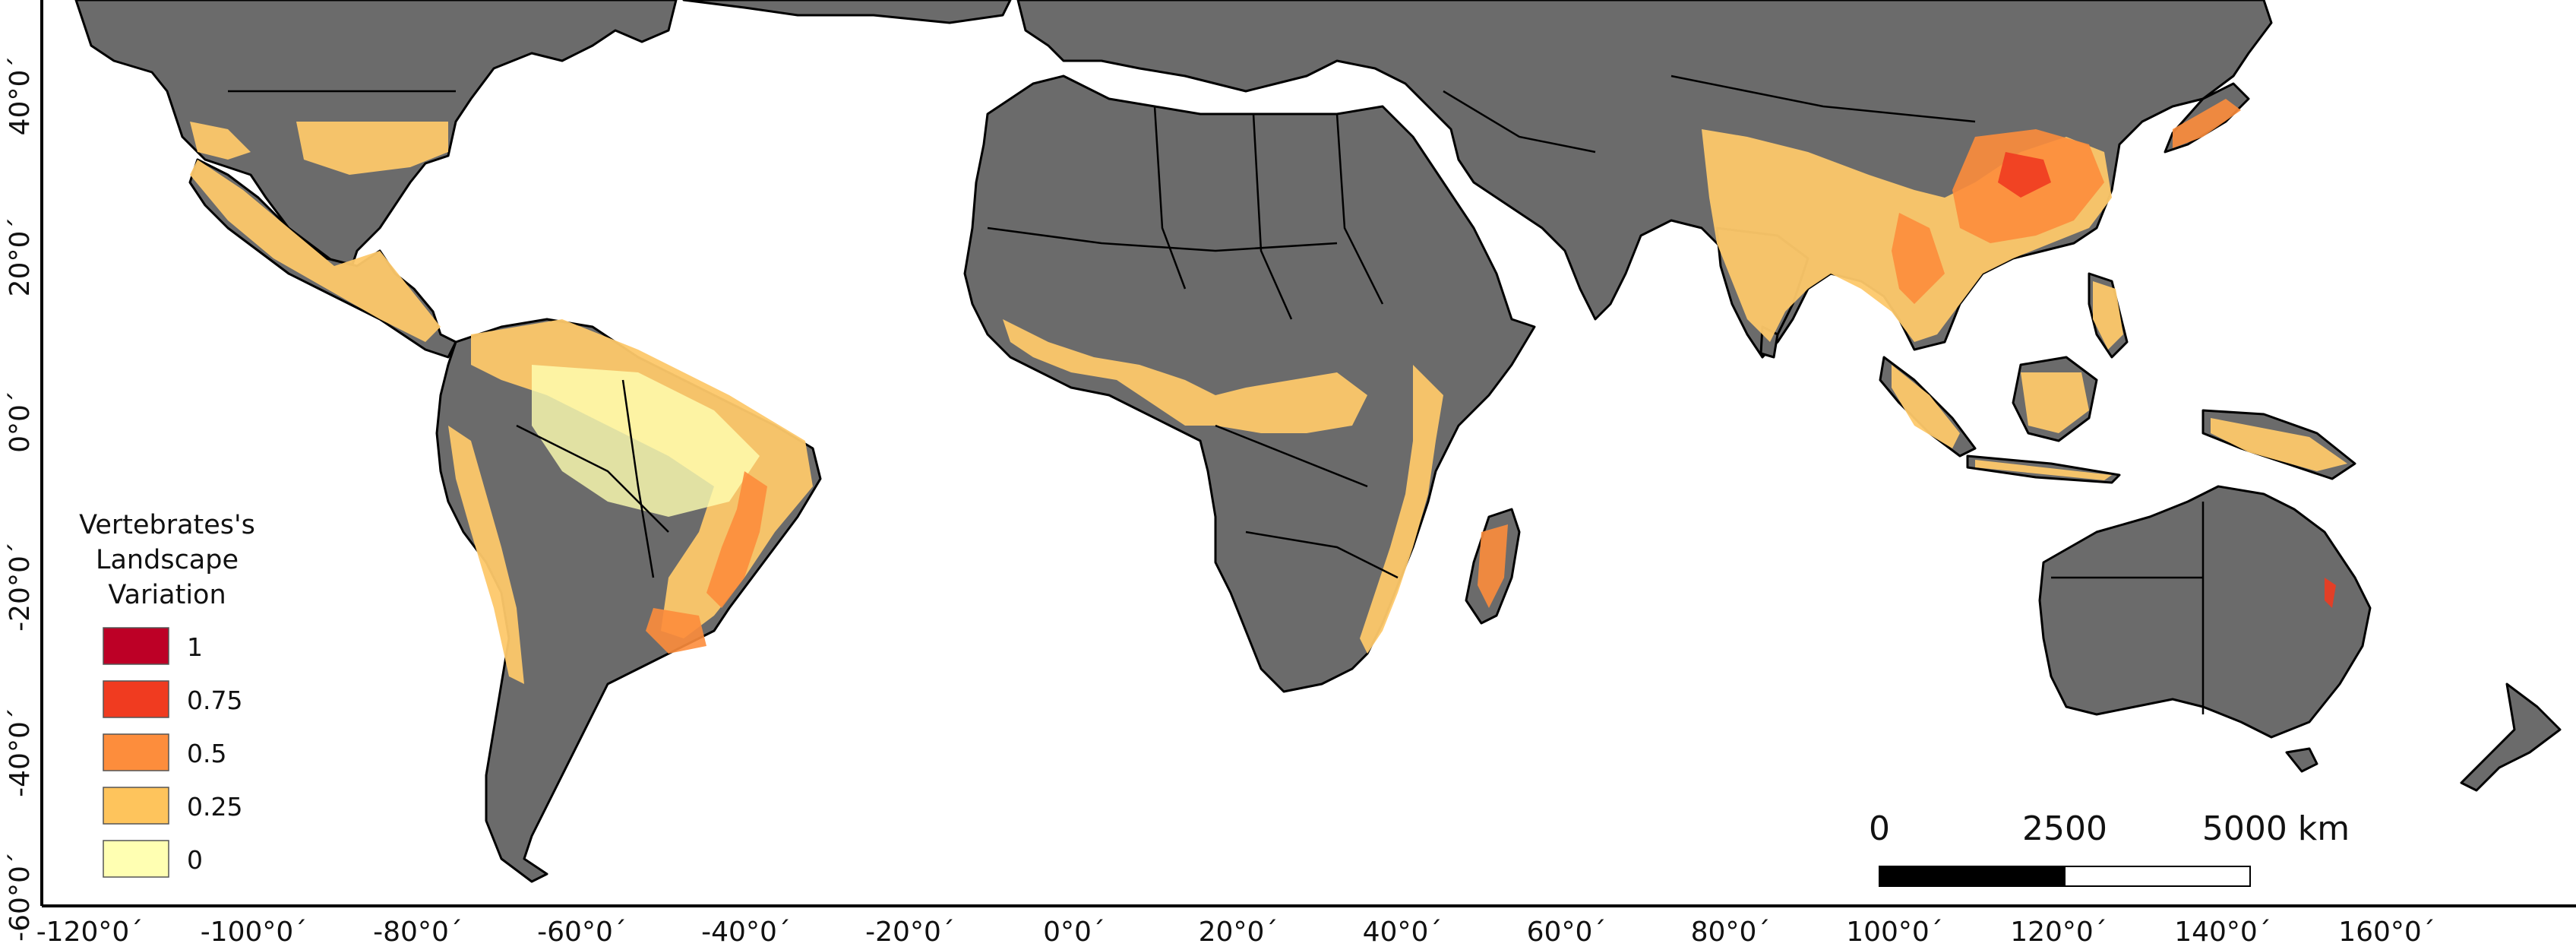 This screenshot has width=2576, height=950. Describe the element at coordinates (1731, 933) in the screenshot. I see `x-tick-label: 80°0´` at that location.